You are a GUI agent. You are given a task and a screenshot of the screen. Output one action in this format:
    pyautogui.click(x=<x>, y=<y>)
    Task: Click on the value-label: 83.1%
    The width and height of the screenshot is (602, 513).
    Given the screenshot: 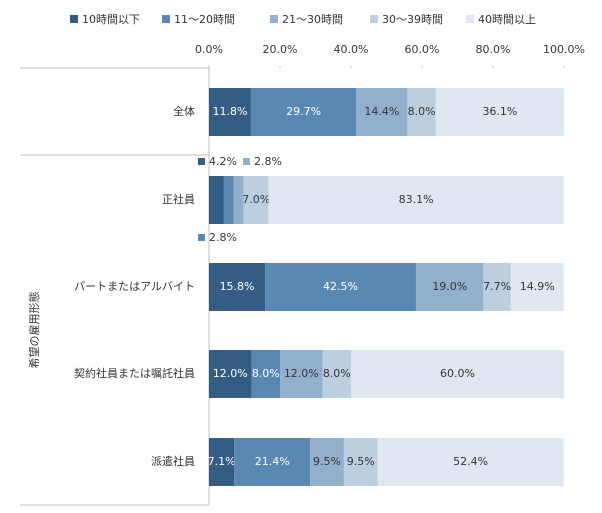 What is the action you would take?
    pyautogui.click(x=416, y=199)
    